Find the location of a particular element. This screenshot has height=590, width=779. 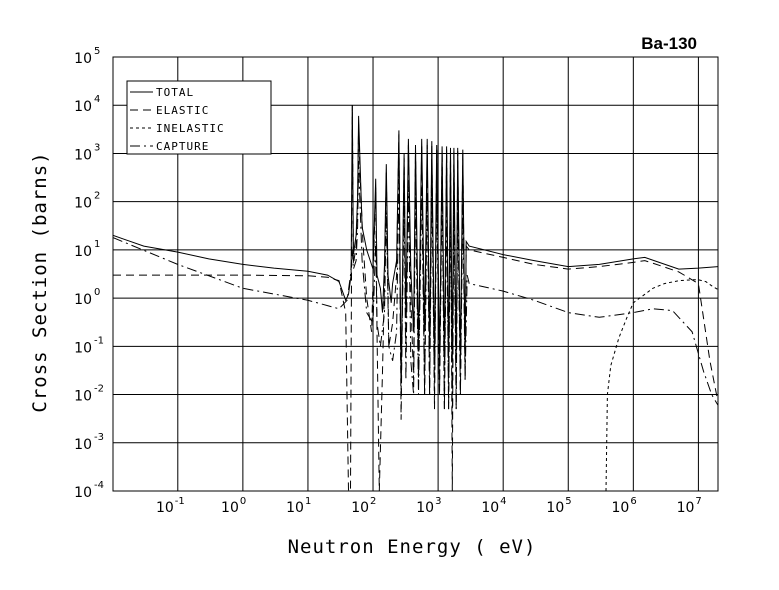

y-tick-exponent: 3 is located at coordinates (97, 147).